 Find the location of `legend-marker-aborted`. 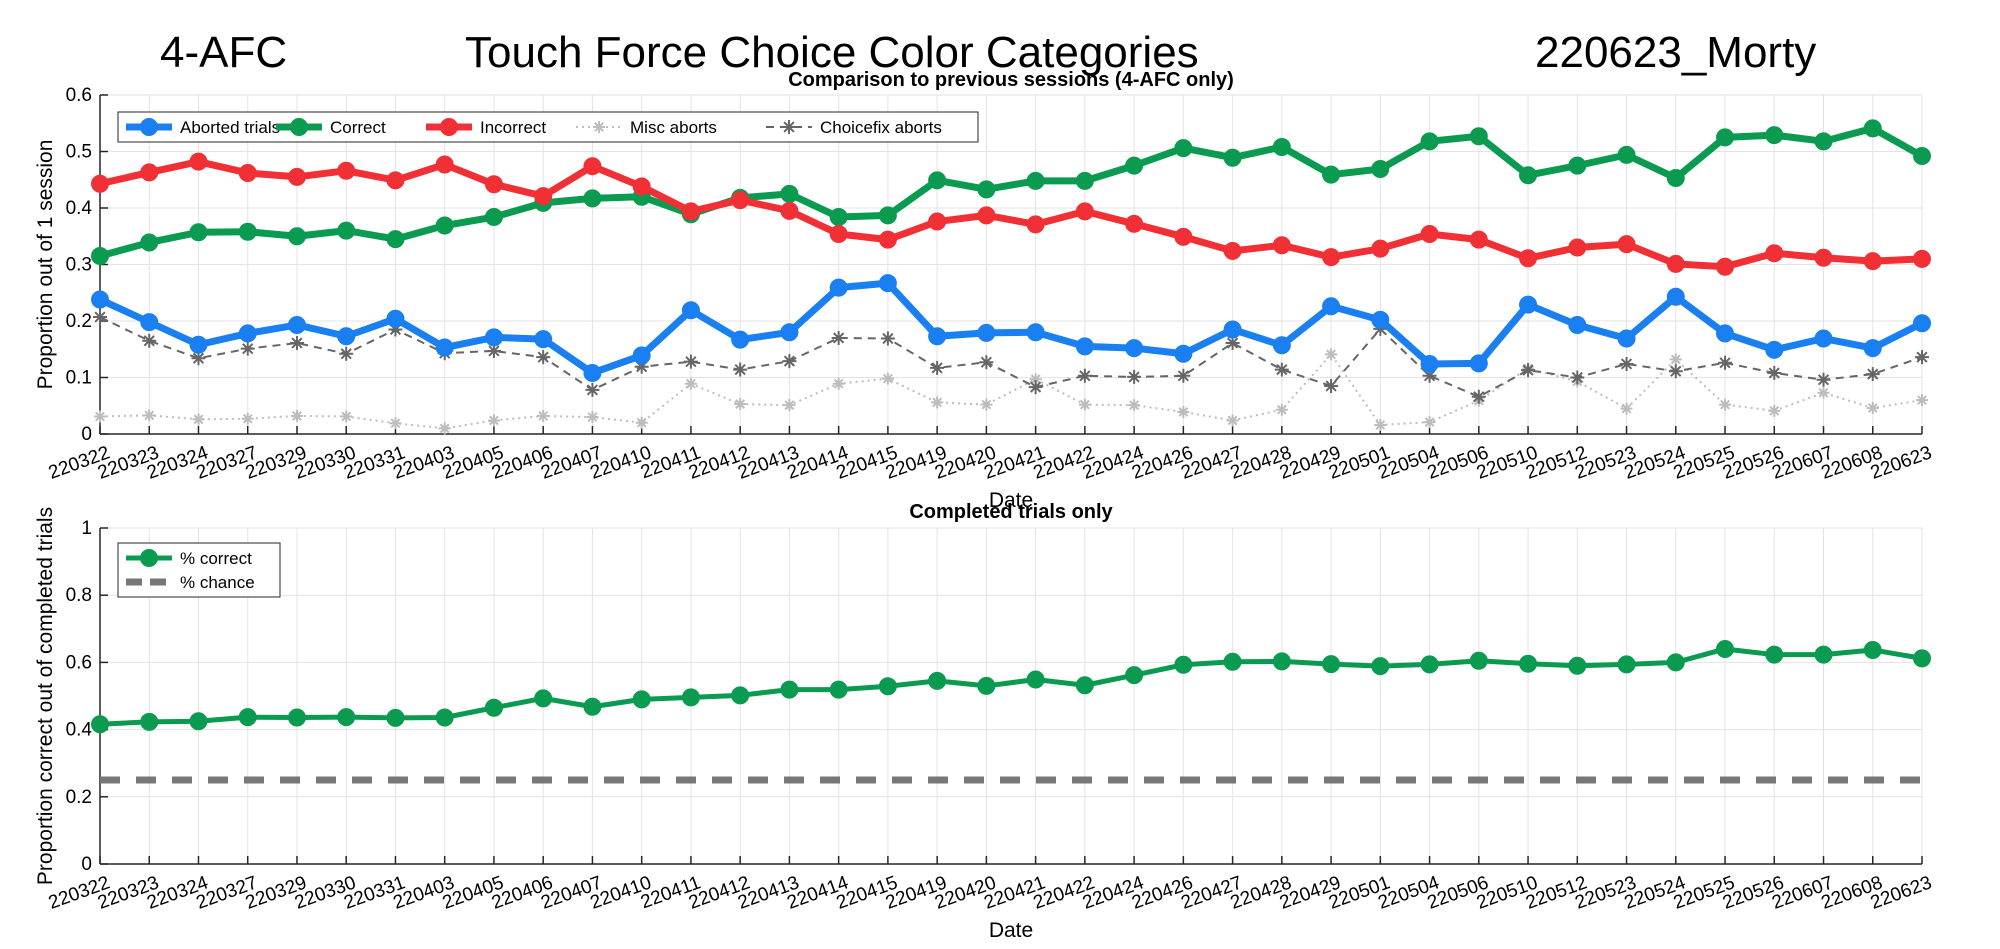

legend-marker-aborted is located at coordinates (149, 127).